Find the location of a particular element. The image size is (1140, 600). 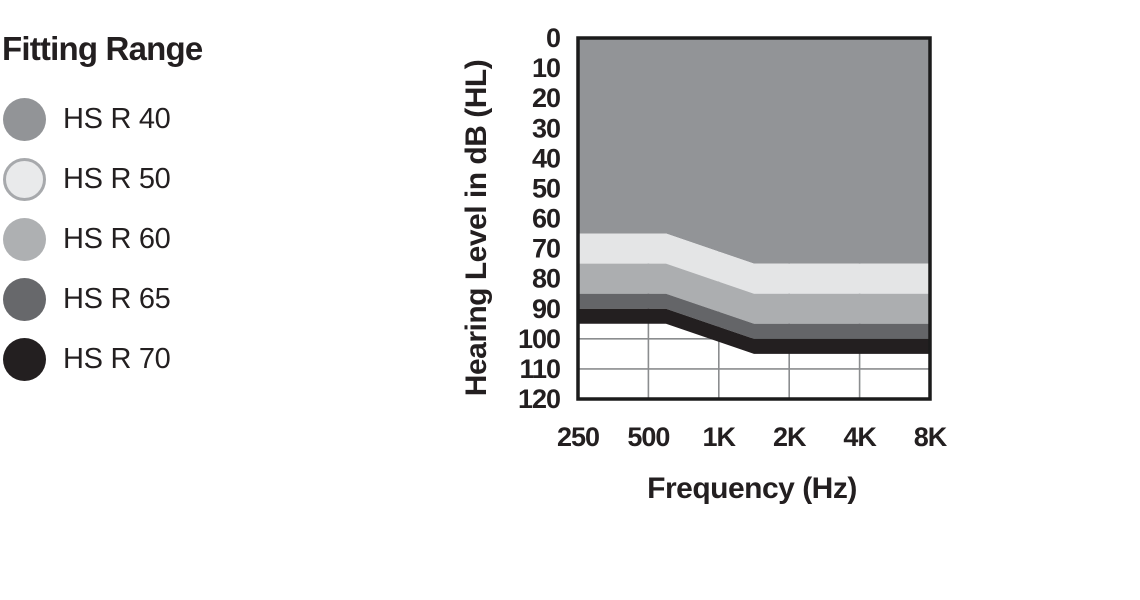

y-tick-label-60: 60 is located at coordinates (546, 219).